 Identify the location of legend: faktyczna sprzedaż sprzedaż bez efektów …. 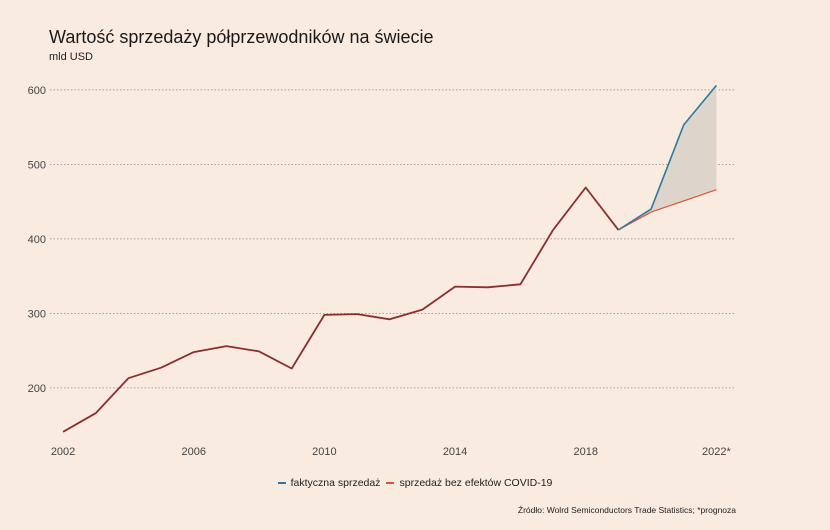
(415, 483).